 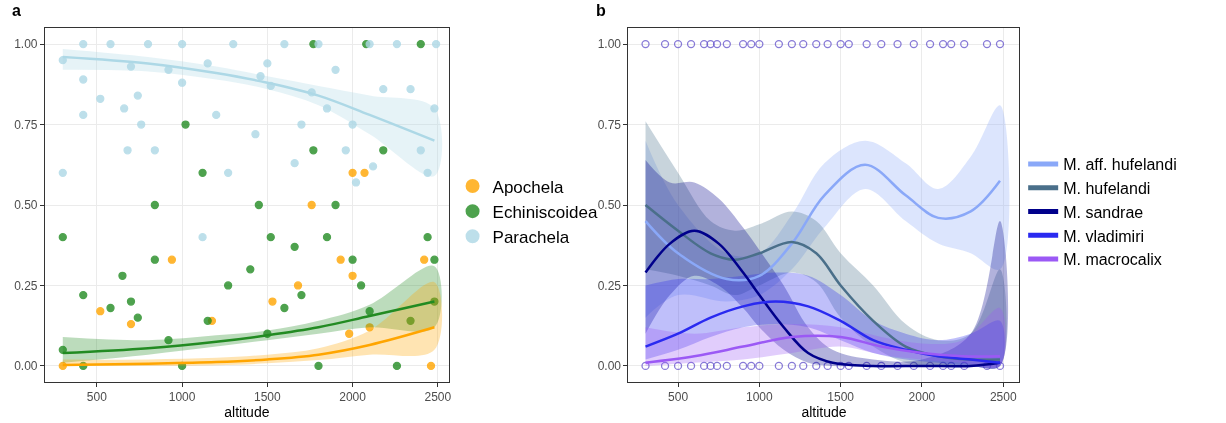 I want to click on legend-label: M. aff. hufelandi, so click(x=1120, y=165).